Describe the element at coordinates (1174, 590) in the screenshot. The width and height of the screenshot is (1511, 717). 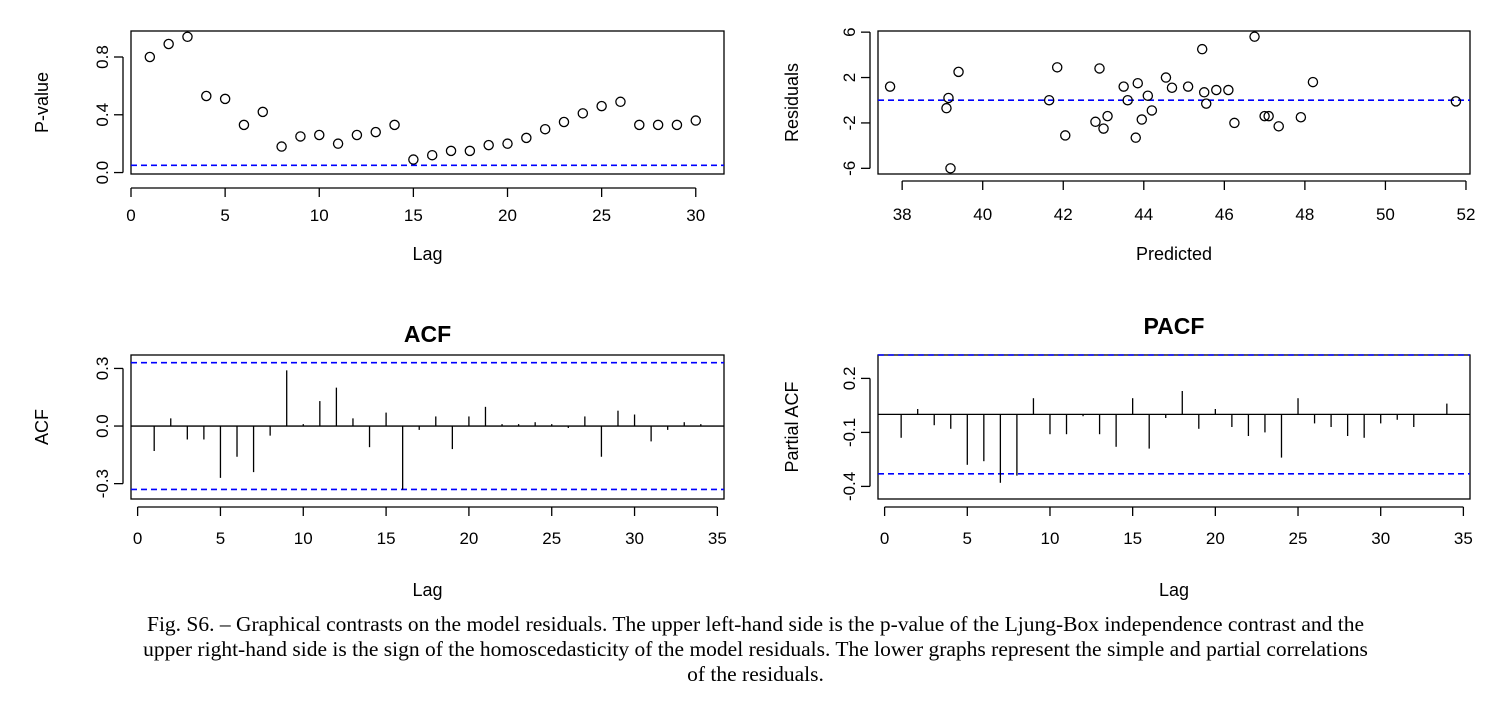
I see `x-axis-label: Lag` at that location.